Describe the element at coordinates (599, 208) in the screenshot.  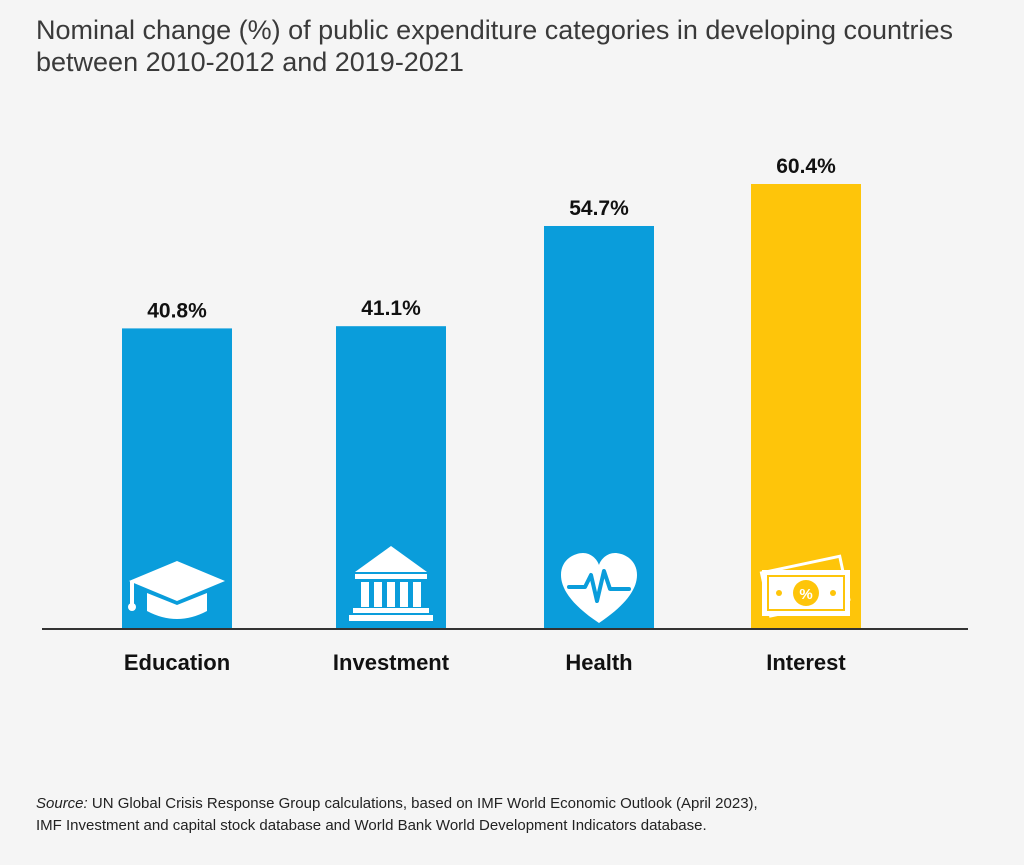
I see `value-label-health: 54.7%` at that location.